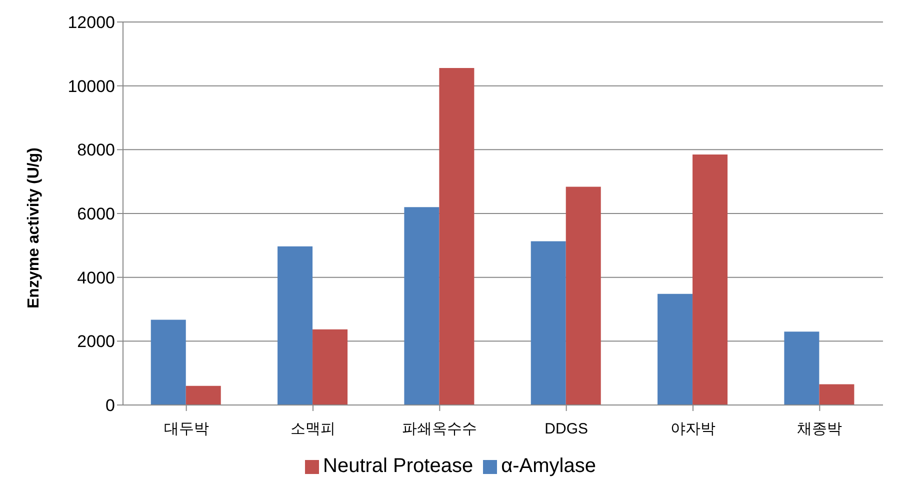  What do you see at coordinates (819, 429) in the screenshot?
I see `x-tick-label: 채종박` at bounding box center [819, 429].